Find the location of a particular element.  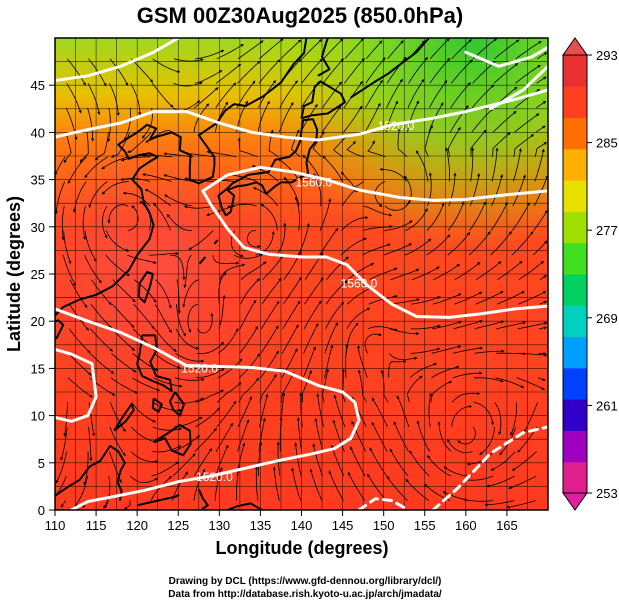

x-tick-label: 115 is located at coordinates (96, 525).